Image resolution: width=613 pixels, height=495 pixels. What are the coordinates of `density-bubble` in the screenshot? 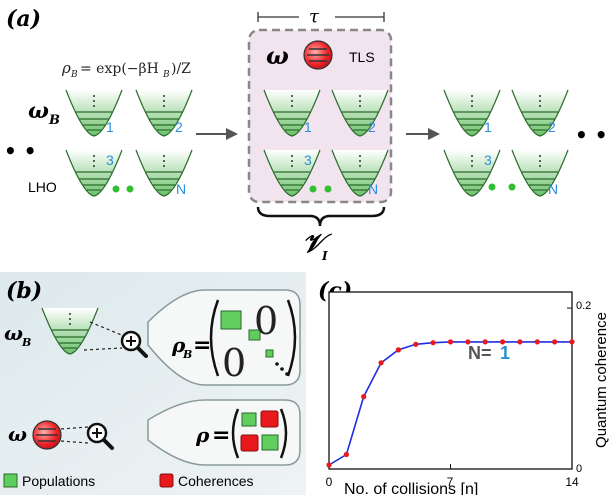 It's located at (224, 337).